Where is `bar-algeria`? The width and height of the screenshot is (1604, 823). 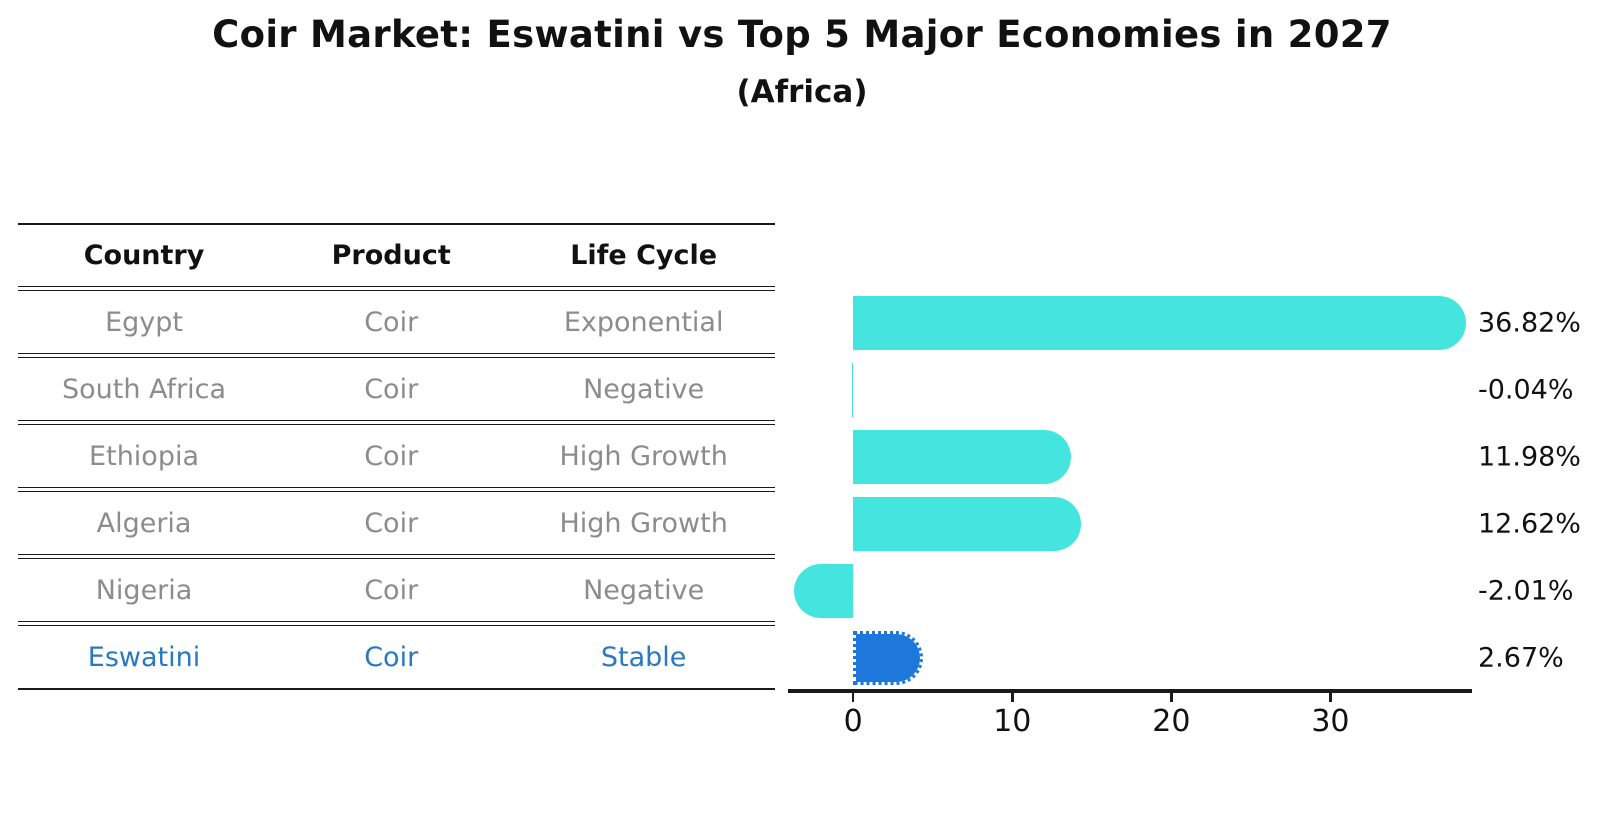
bar-algeria is located at coordinates (967, 523).